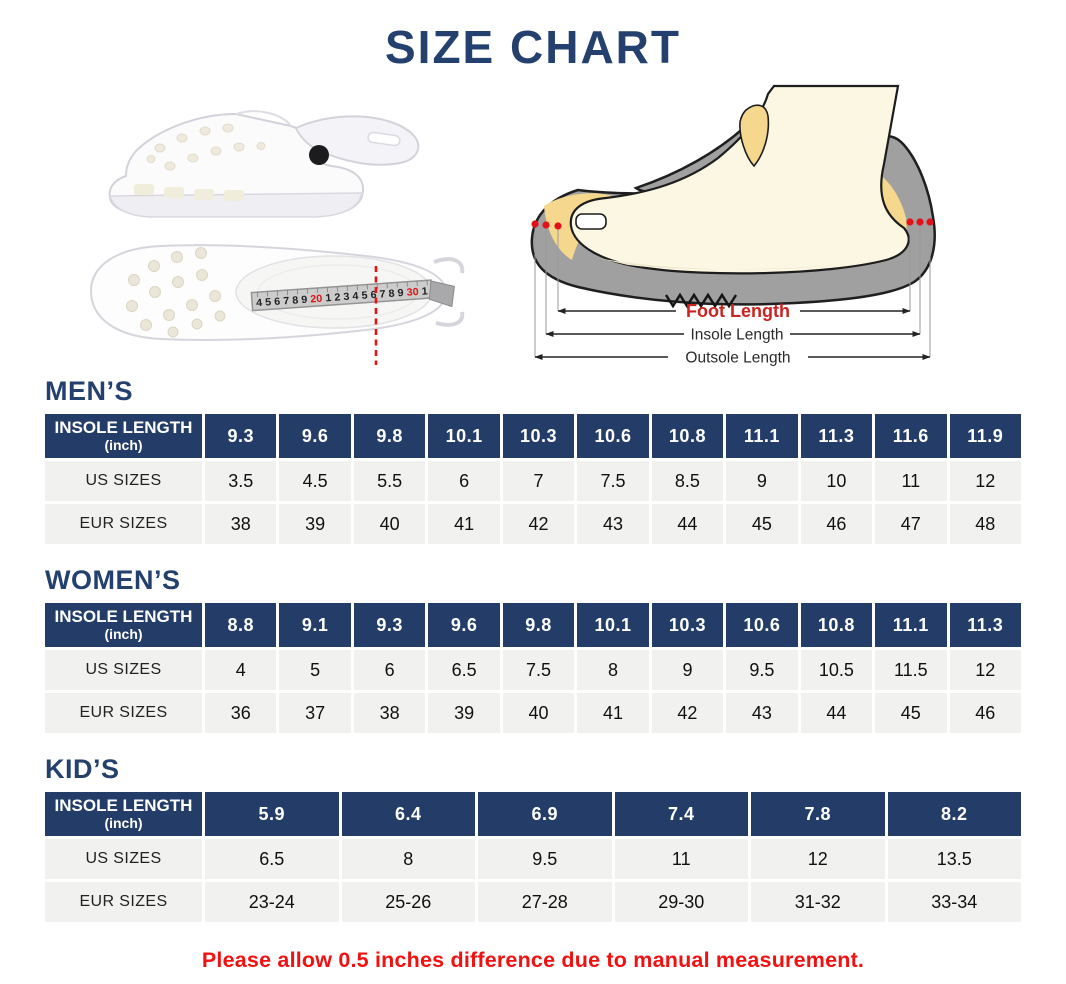 Image resolution: width=1066 pixels, height=984 pixels. What do you see at coordinates (314, 713) in the screenshot?
I see `eur-size-value: 37` at bounding box center [314, 713].